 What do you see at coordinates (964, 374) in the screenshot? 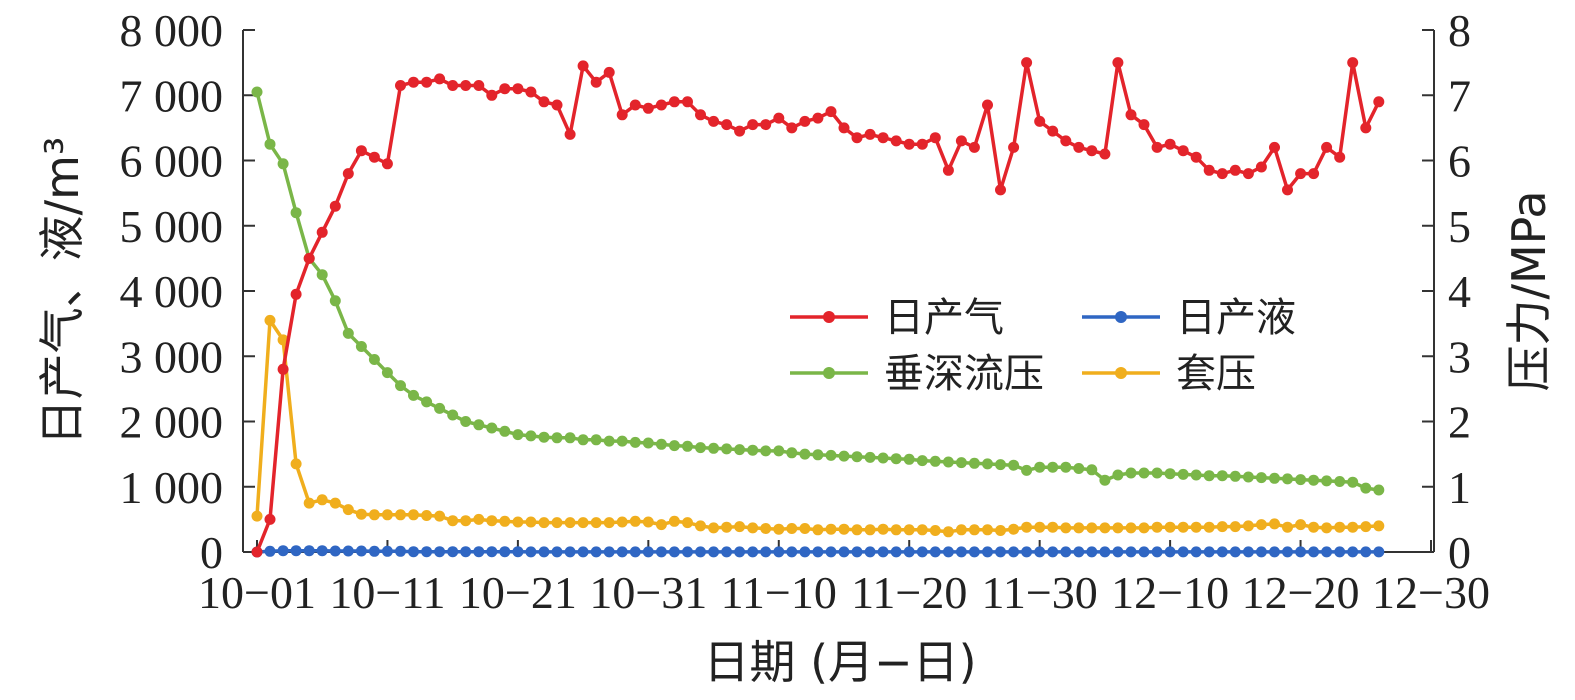
I see `legend-label: 垂深流压` at bounding box center [964, 374].